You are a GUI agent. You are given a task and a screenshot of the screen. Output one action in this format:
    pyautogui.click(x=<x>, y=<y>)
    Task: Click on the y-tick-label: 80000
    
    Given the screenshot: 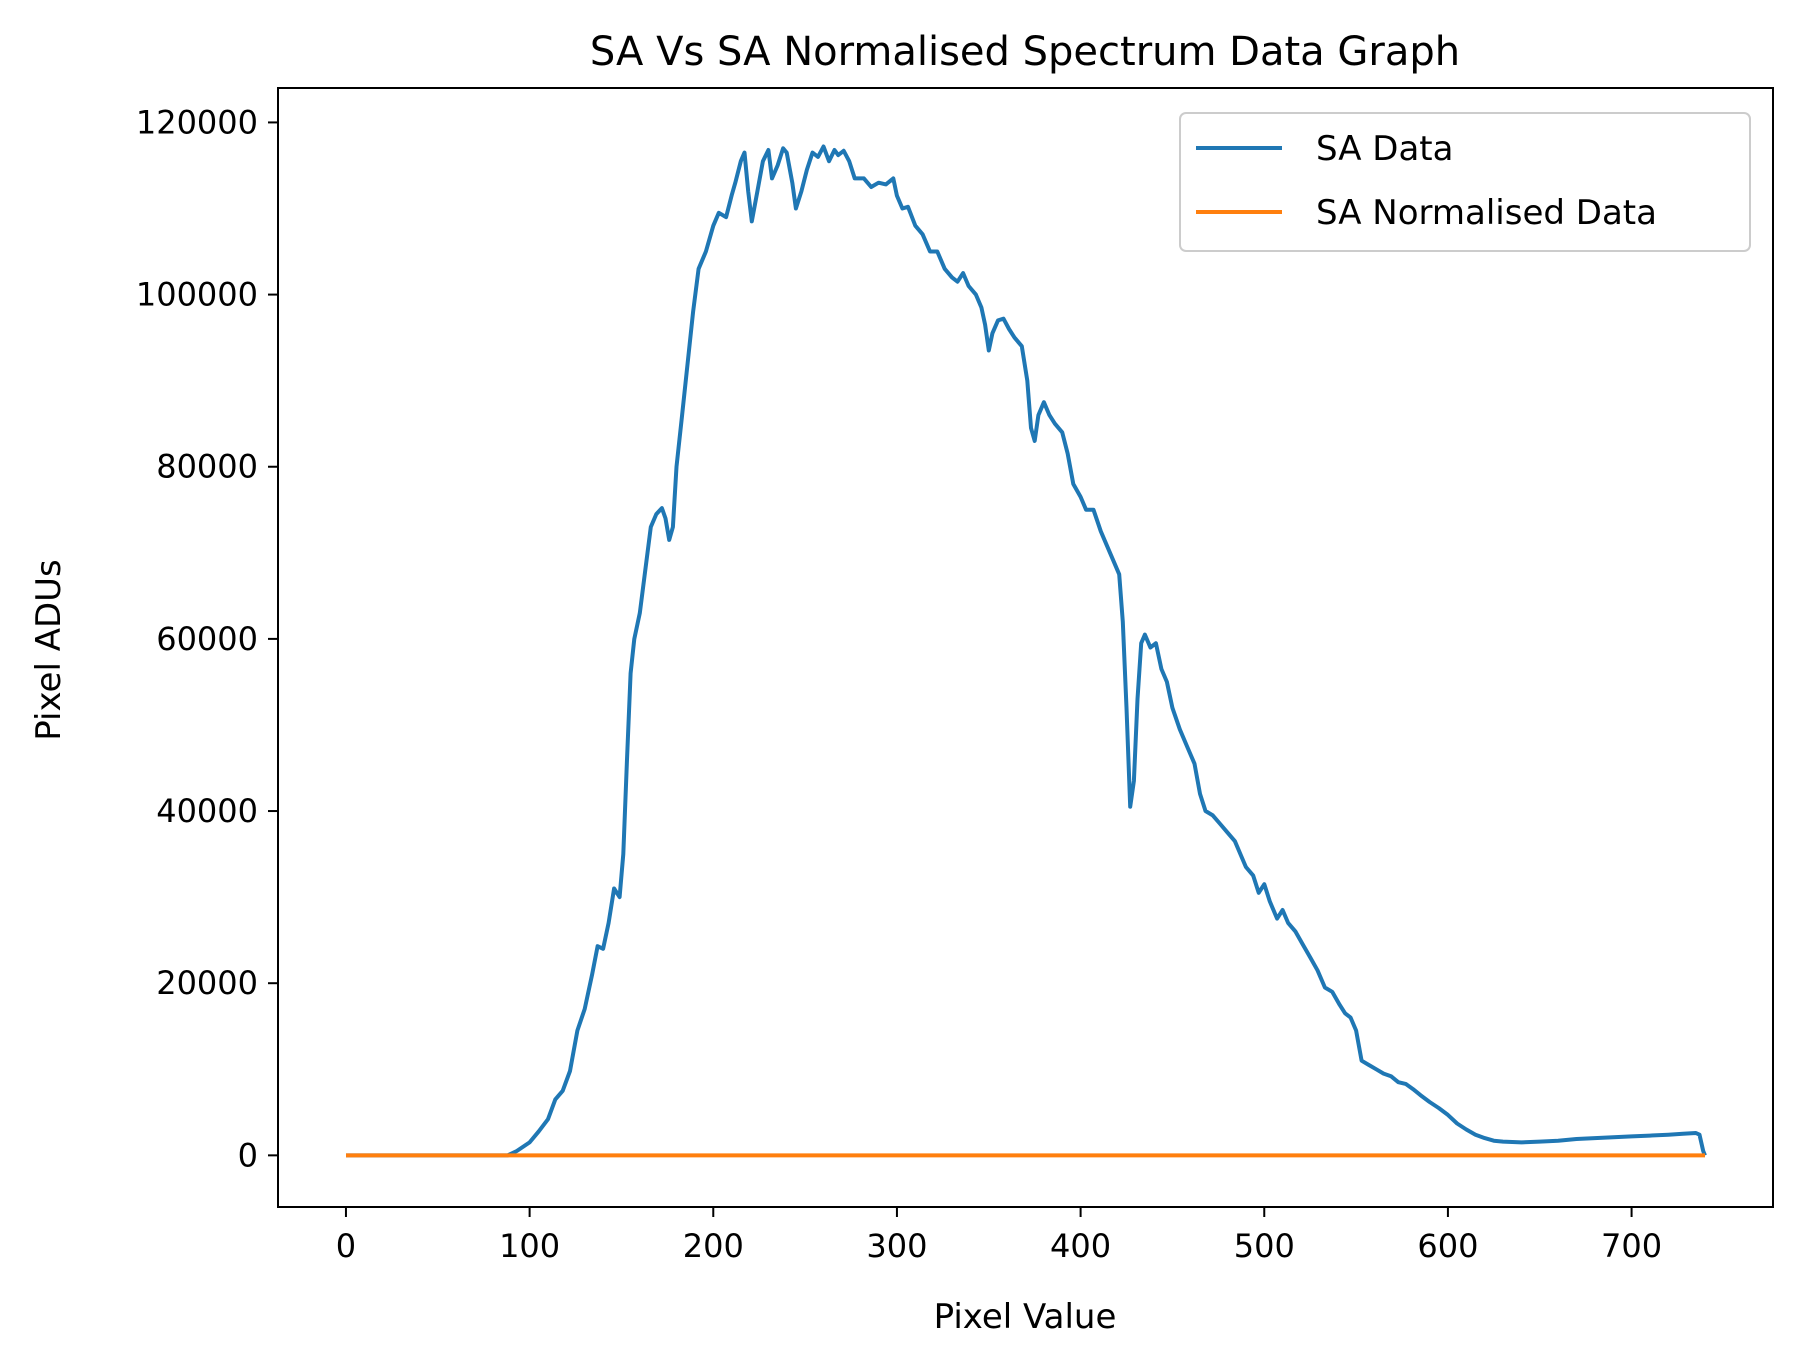 What is the action you would take?
    pyautogui.click(x=207, y=467)
    